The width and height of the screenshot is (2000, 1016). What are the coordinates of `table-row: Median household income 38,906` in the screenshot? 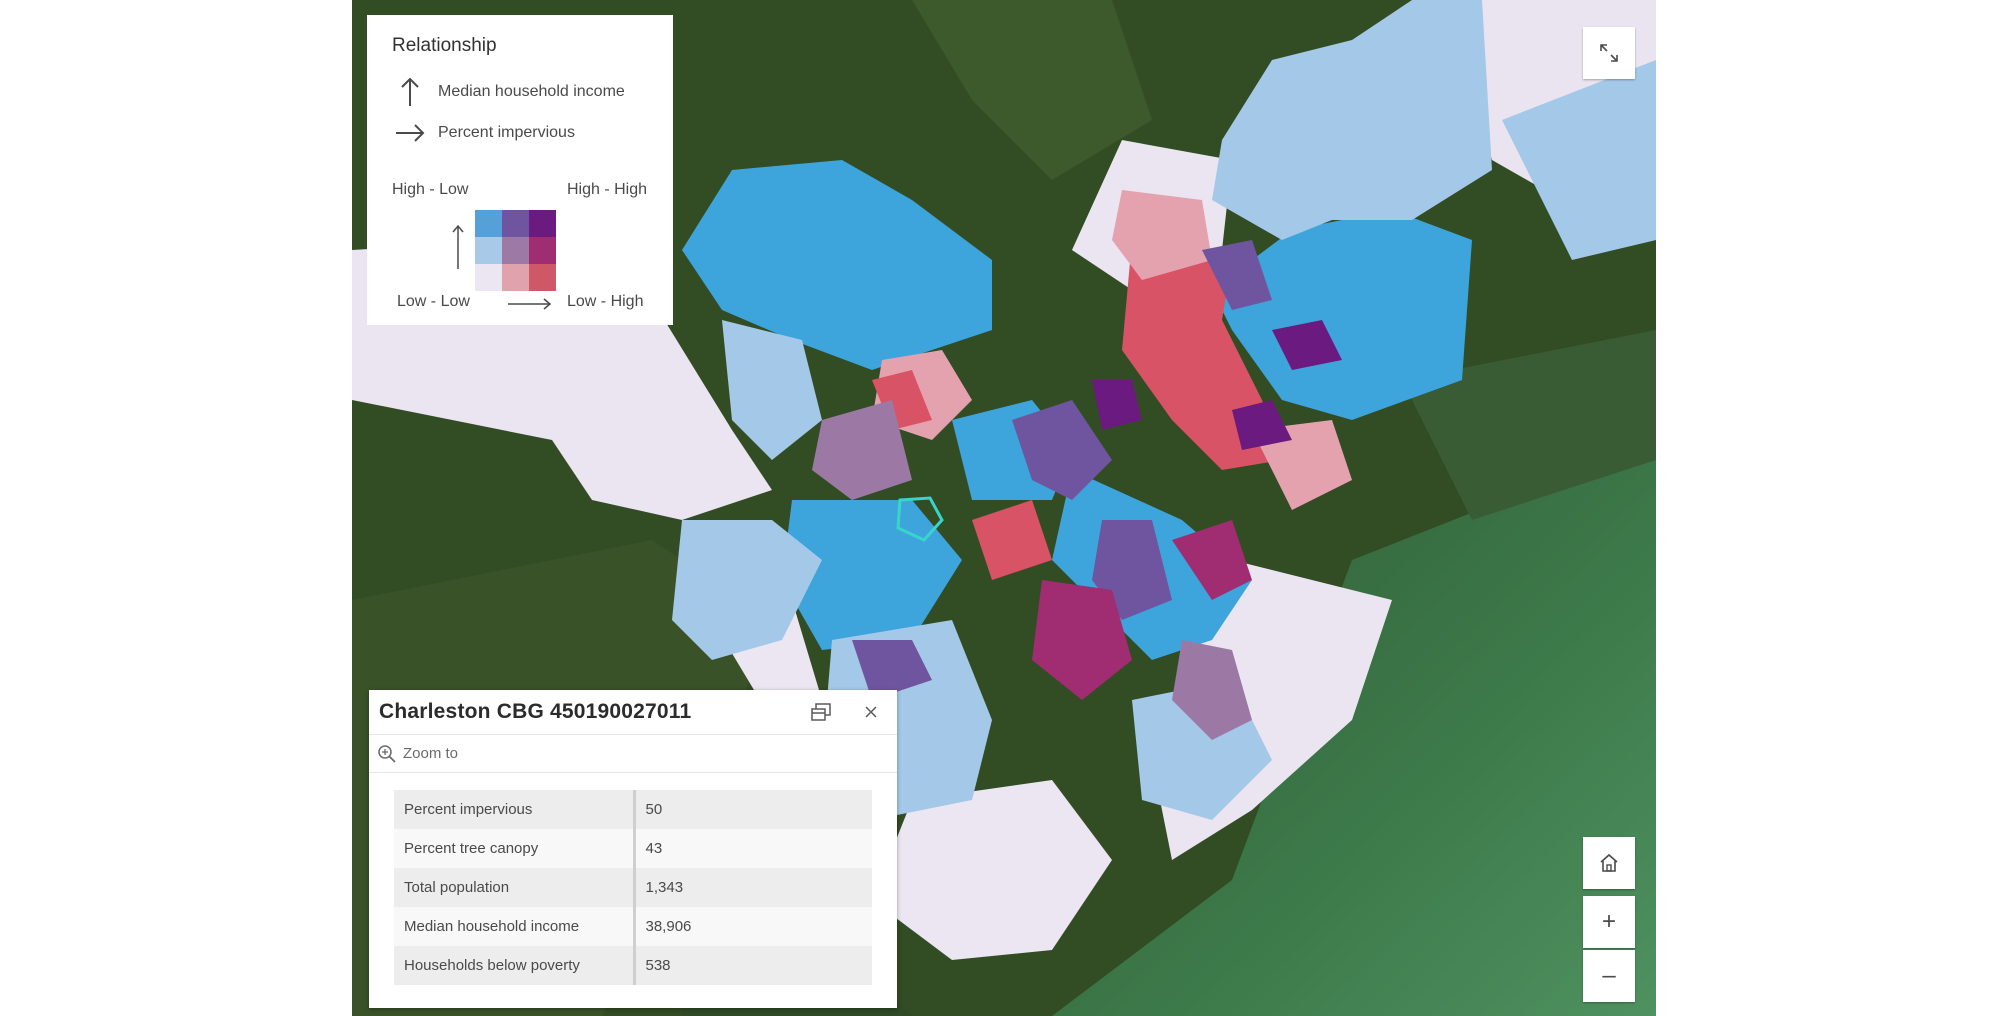 It's located at (633, 926).